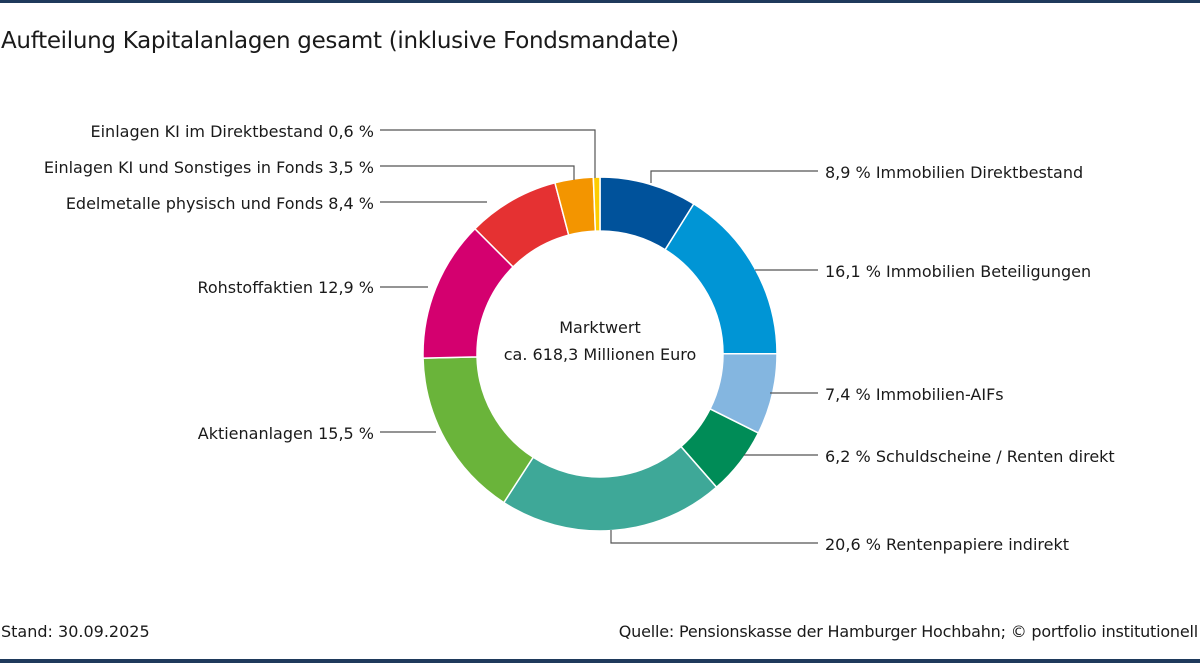 This screenshot has height=666, width=1200. Describe the element at coordinates (947, 544) in the screenshot. I see `slice-label-4: 20,6 % Rentenpapiere indirekt` at that location.